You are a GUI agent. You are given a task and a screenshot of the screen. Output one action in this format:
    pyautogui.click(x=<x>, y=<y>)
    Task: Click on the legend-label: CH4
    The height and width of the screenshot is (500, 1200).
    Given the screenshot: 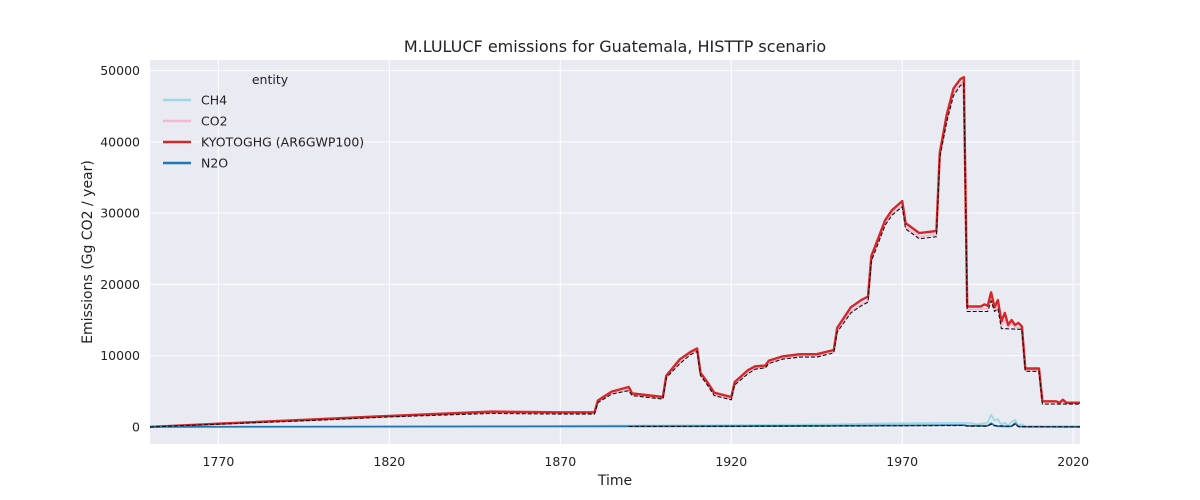 What is the action you would take?
    pyautogui.click(x=214, y=100)
    